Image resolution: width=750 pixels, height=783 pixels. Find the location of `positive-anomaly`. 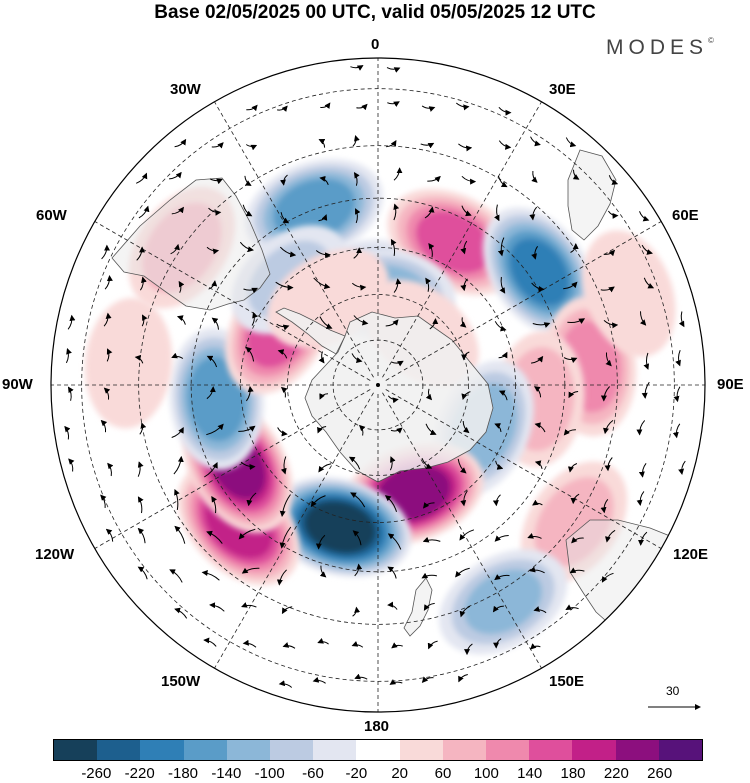

positive-anomaly is located at coordinates (574, 522).